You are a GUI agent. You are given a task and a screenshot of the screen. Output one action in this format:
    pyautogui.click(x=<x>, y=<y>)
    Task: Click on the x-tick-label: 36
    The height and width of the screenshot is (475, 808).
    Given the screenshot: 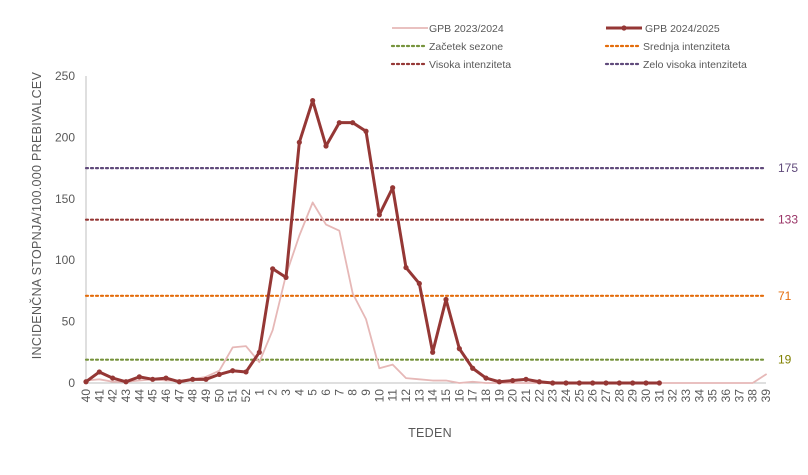 What is the action you would take?
    pyautogui.click(x=726, y=396)
    